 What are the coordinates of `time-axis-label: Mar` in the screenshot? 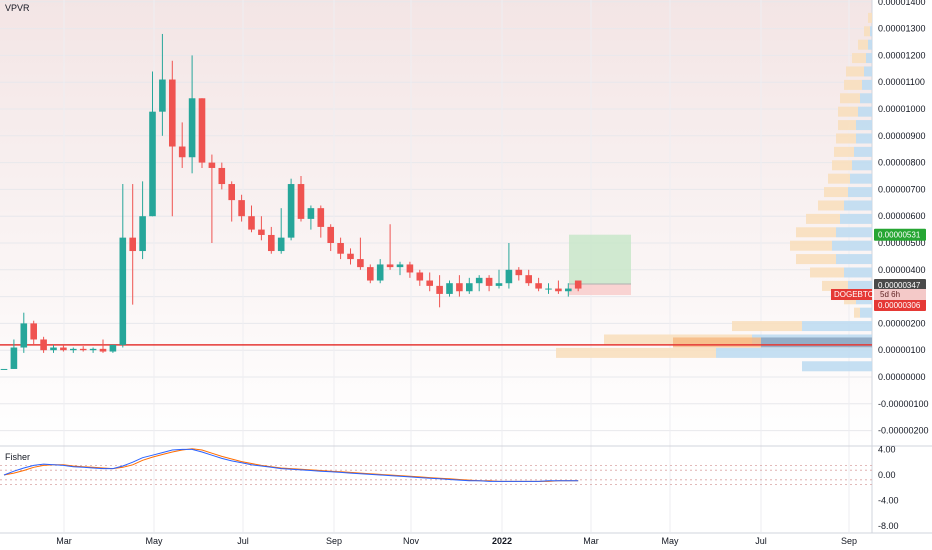 It's located at (64, 541).